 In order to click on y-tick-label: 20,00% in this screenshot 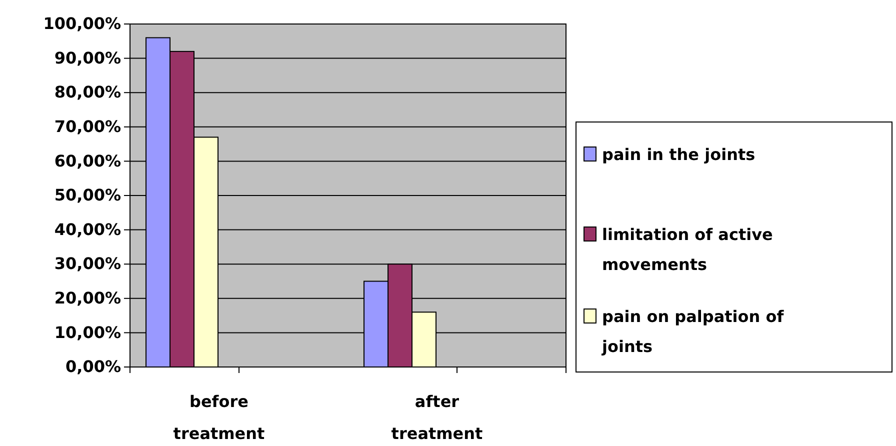, I will do `click(87, 298)`.